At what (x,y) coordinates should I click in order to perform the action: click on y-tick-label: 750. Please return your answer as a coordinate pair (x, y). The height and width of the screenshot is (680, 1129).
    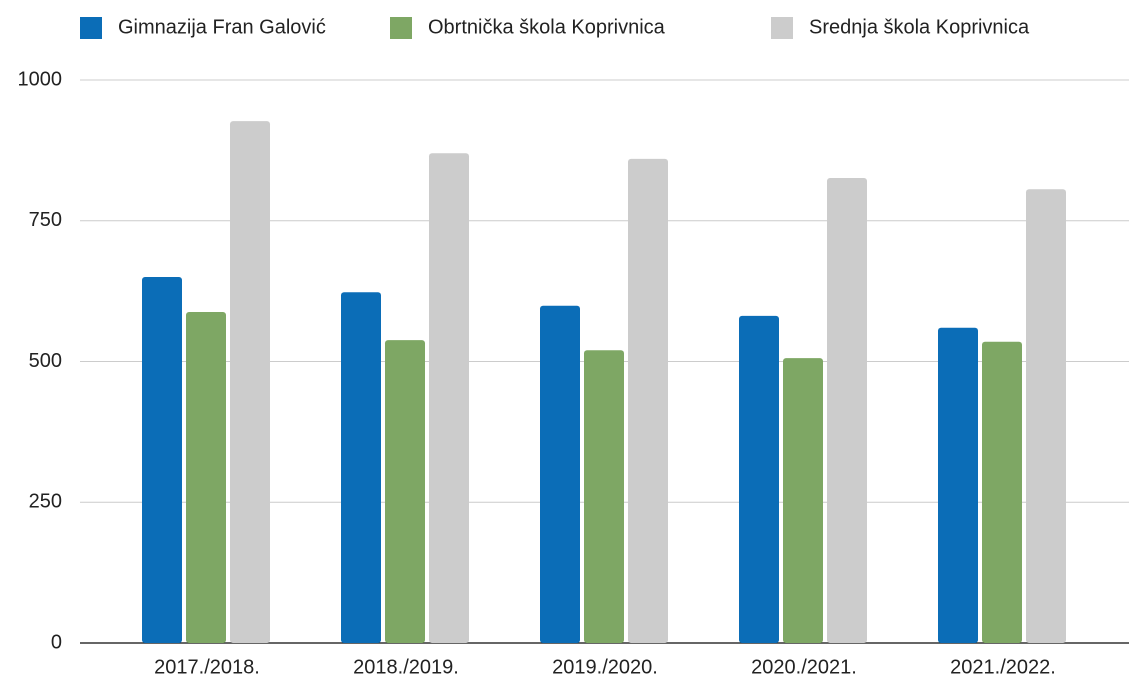
    Looking at the image, I should click on (45, 220).